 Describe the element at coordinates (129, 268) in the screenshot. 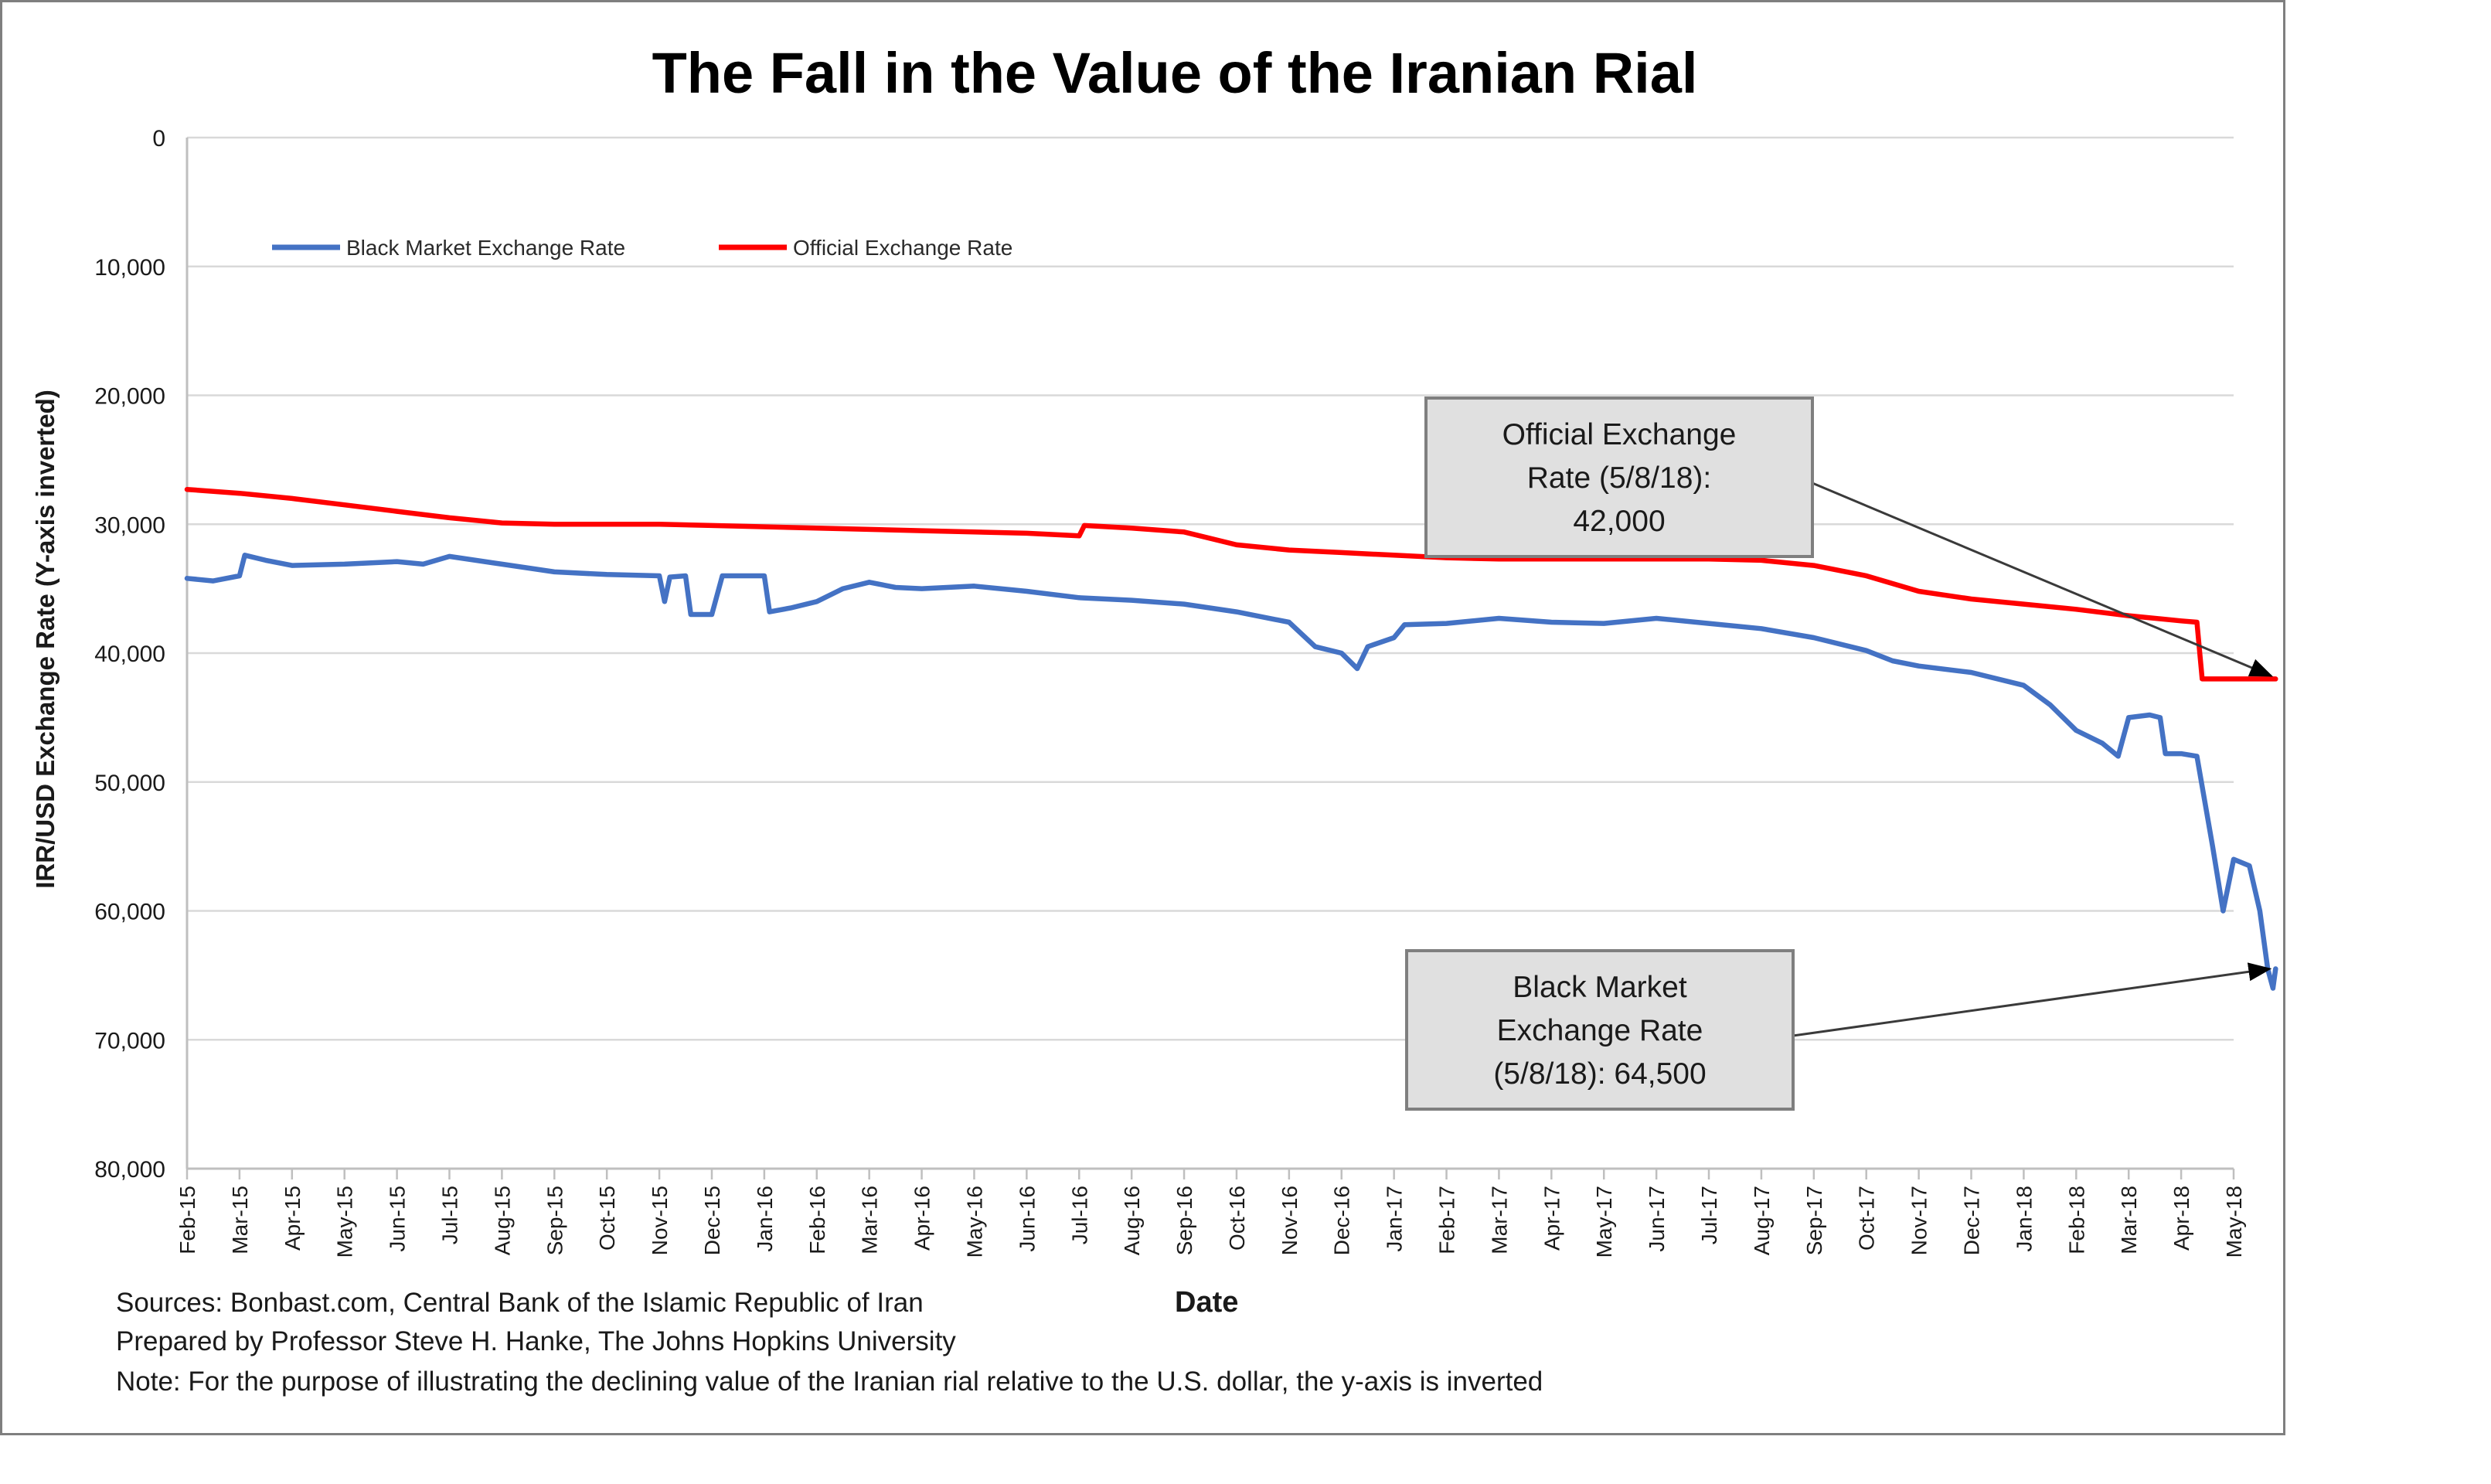

I see `y-tick-label: 10,000` at that location.